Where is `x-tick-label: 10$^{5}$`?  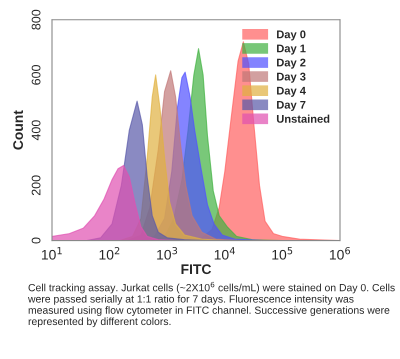
x-tick-label: 10$^{5}$ is located at coordinates (282, 253).